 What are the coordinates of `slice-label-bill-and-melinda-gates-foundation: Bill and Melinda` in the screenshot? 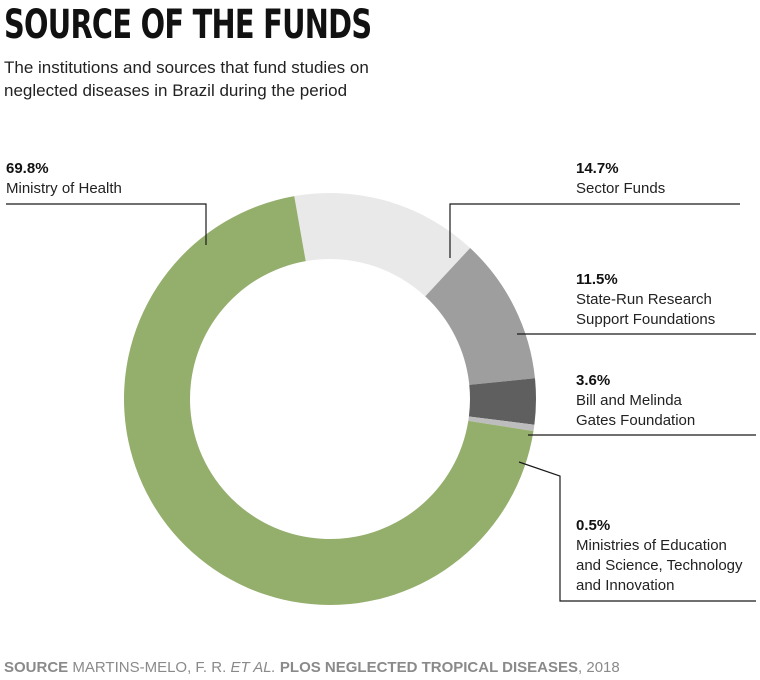 It's located at (629, 400).